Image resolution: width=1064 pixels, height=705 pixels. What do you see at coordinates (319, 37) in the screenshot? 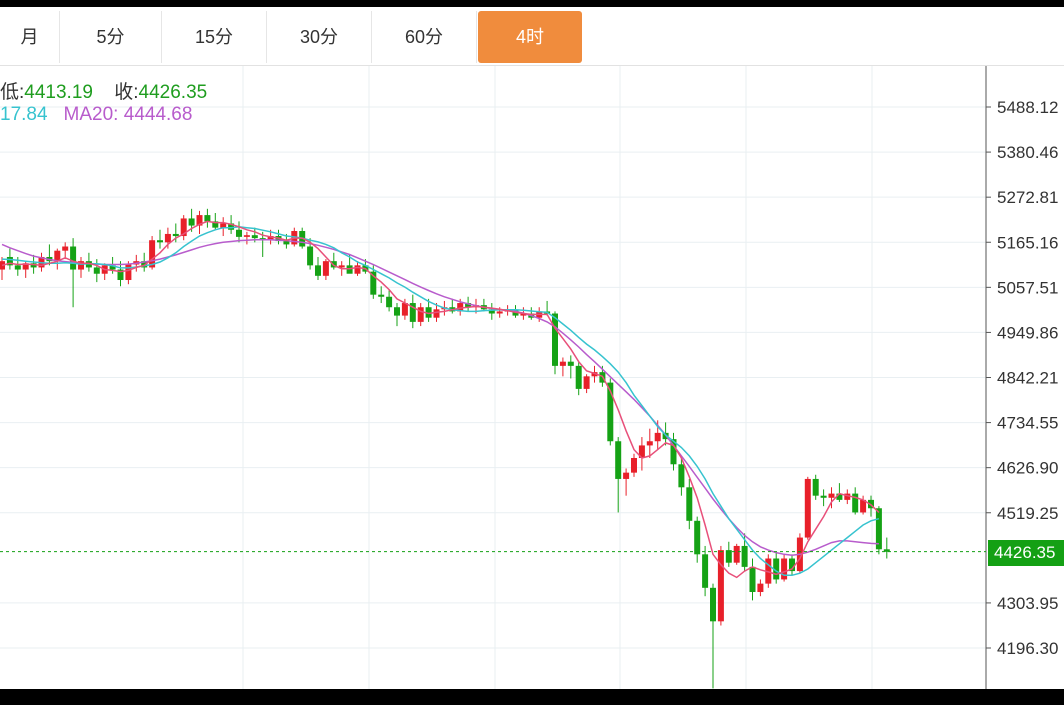
I see `tab-30min: 30分` at bounding box center [319, 37].